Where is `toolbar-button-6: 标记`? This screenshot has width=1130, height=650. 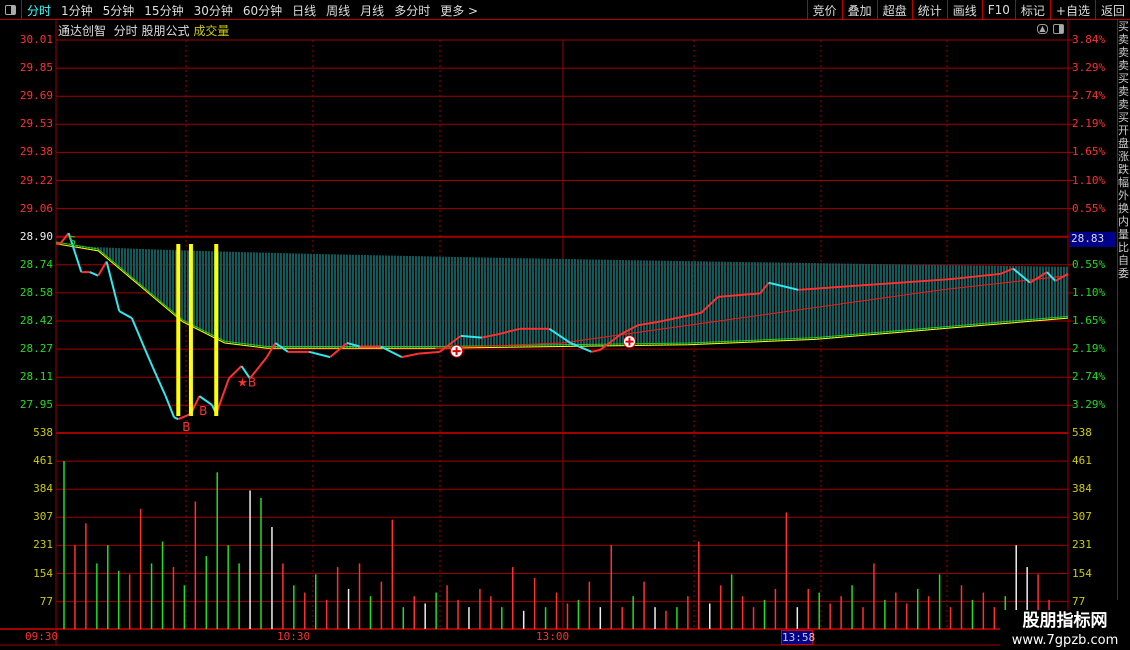
toolbar-button-6: 标记 is located at coordinates (1032, 10).